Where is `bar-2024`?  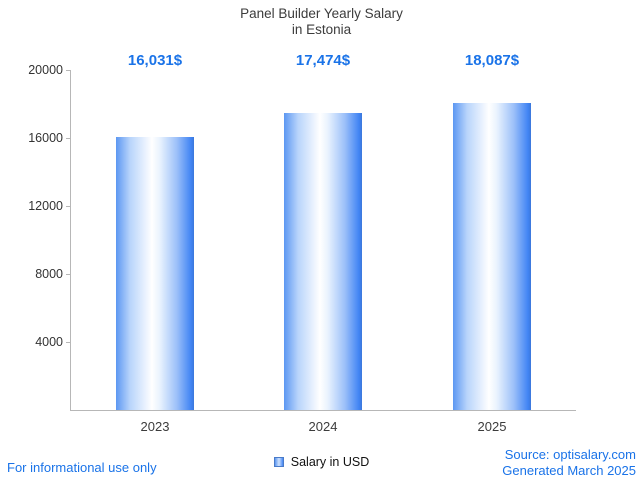 bar-2024 is located at coordinates (323, 261).